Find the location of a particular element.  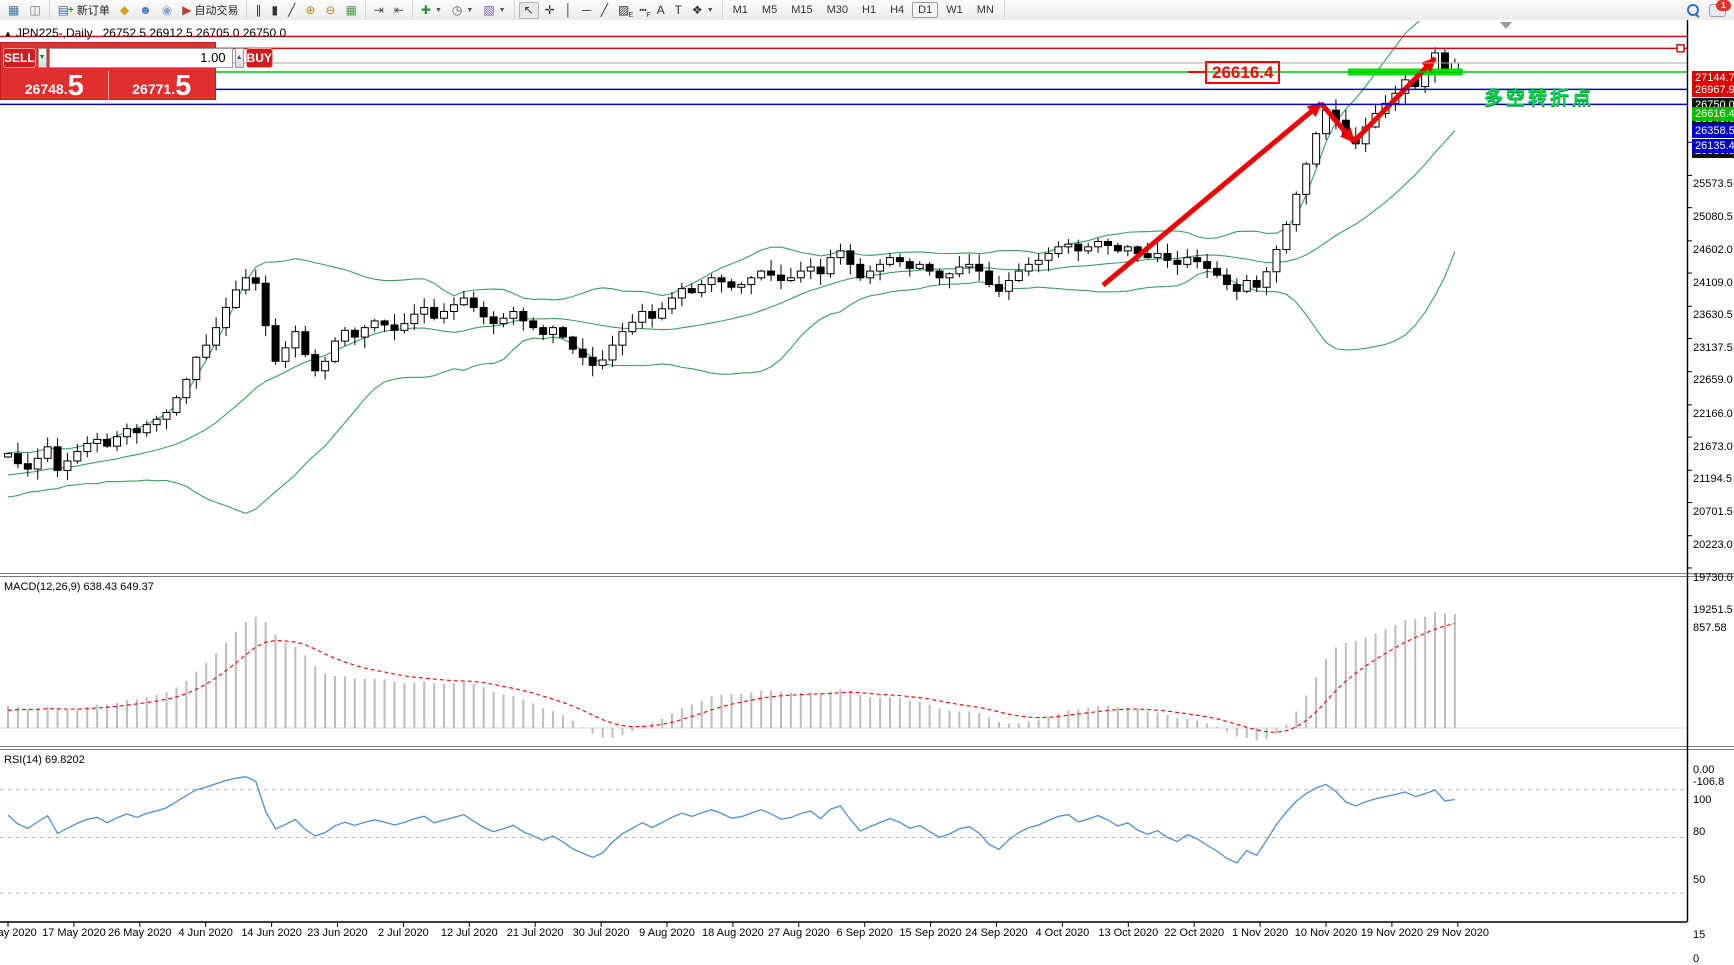

coin-icon: ◆ is located at coordinates (124, 10).